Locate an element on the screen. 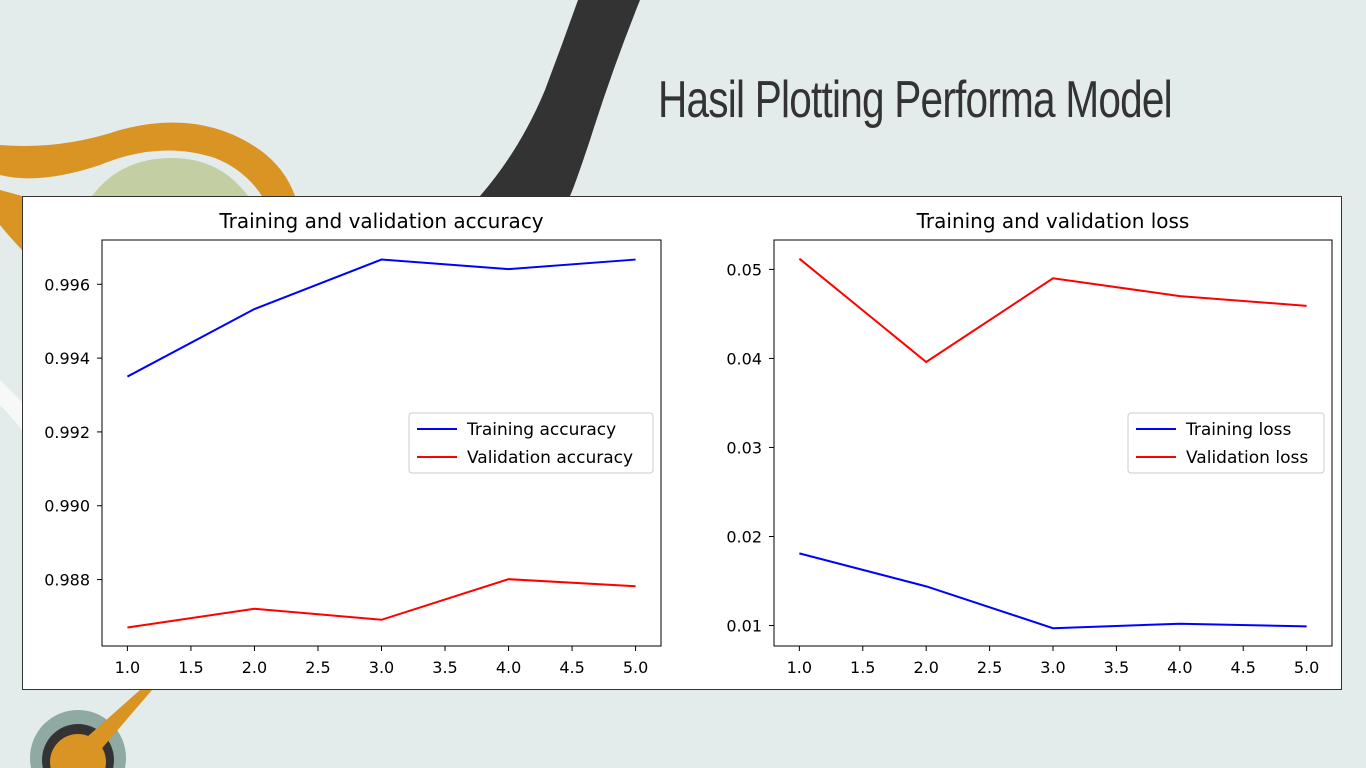  dark-swoosh-shape is located at coordinates (560, 98).